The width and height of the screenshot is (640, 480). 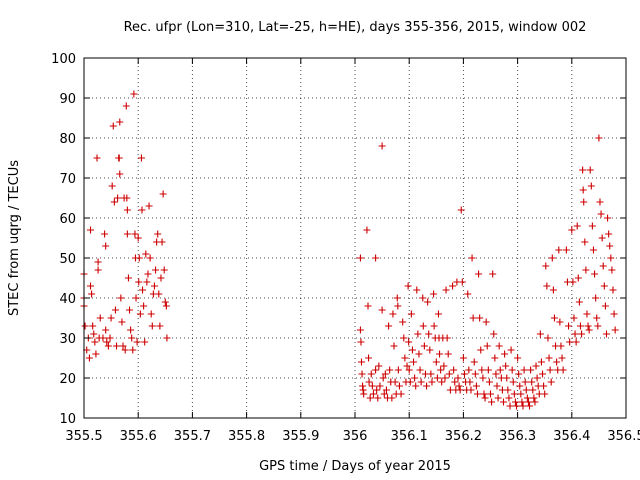 What do you see at coordinates (67, 299) in the screenshot?
I see `y-tick-label: 40` at bounding box center [67, 299].